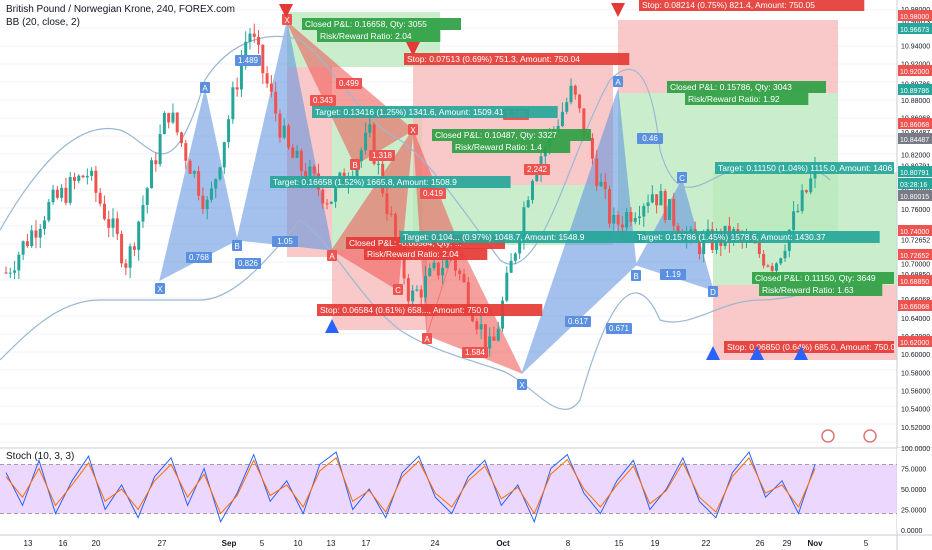 The height and width of the screenshot is (550, 932). Describe the element at coordinates (914, 91) in the screenshot. I see `price-badge-label: 10.89786` at that location.